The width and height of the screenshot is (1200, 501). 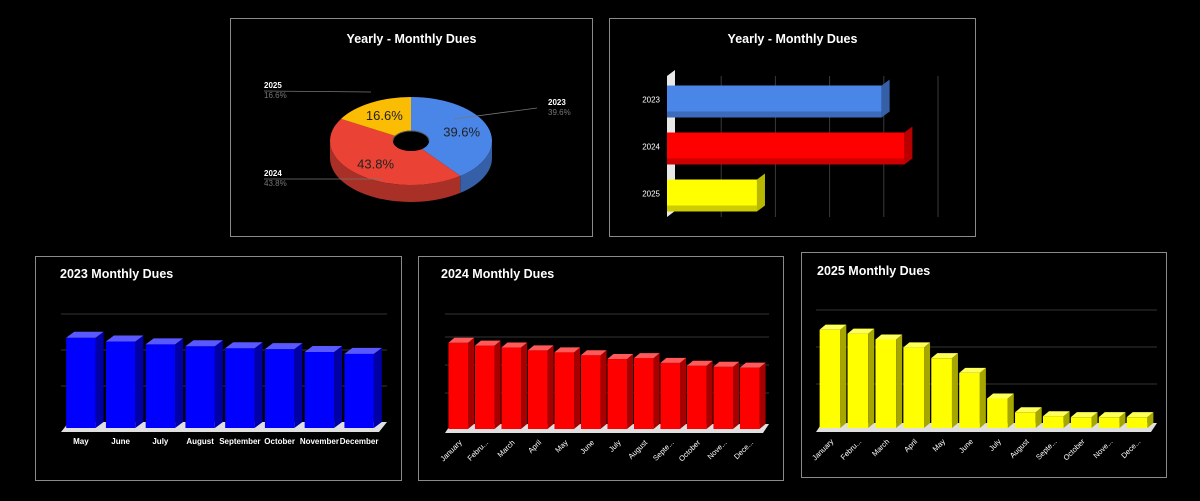 I want to click on bar-March, so click(x=511, y=388).